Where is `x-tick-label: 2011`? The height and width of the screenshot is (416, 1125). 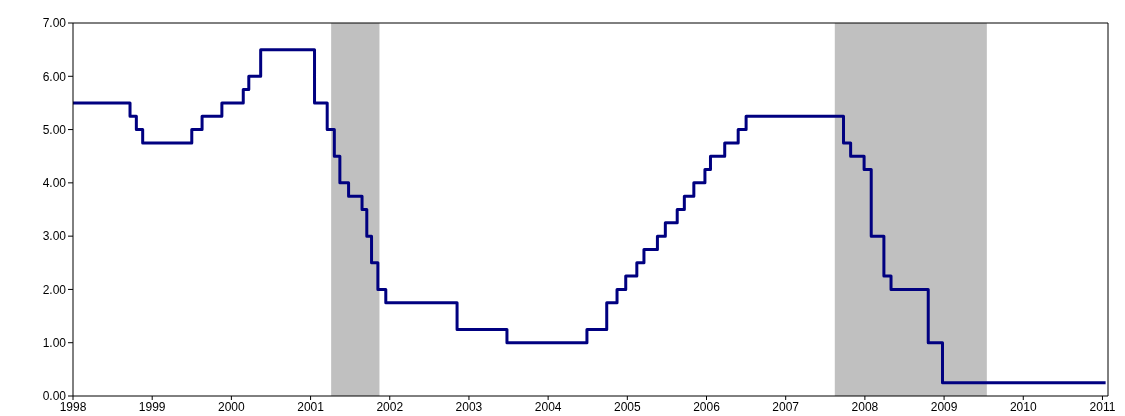
x-tick-label: 2011 is located at coordinates (1102, 406).